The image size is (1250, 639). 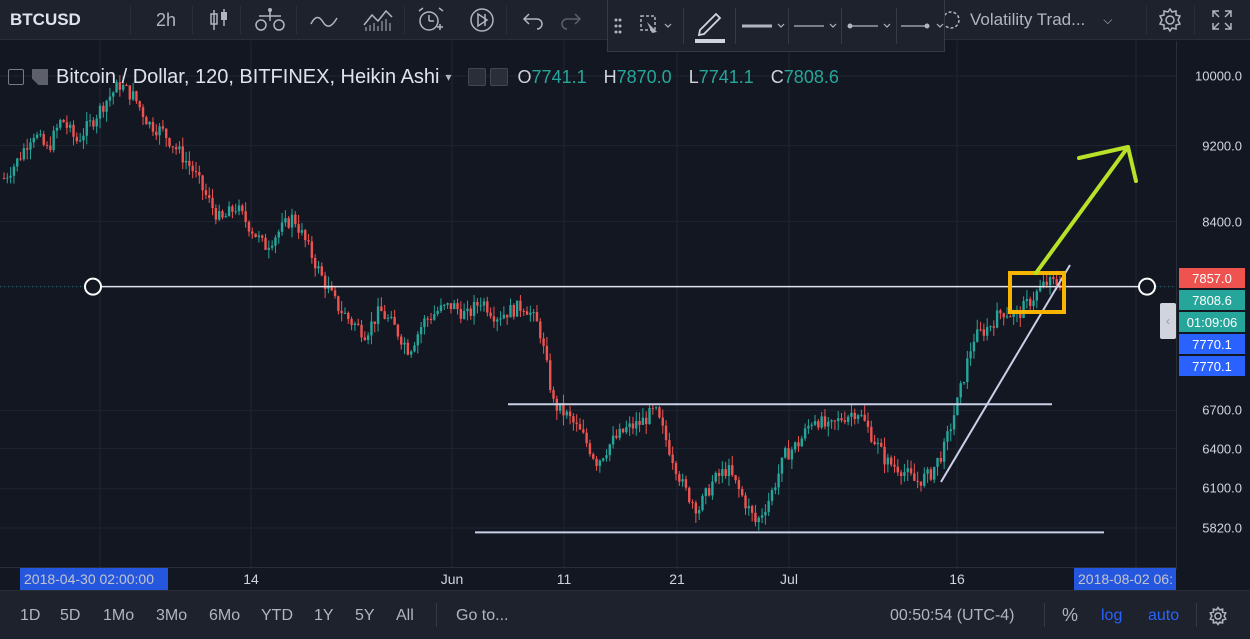 What do you see at coordinates (815, 26) in the screenshot?
I see `line-style-icon` at bounding box center [815, 26].